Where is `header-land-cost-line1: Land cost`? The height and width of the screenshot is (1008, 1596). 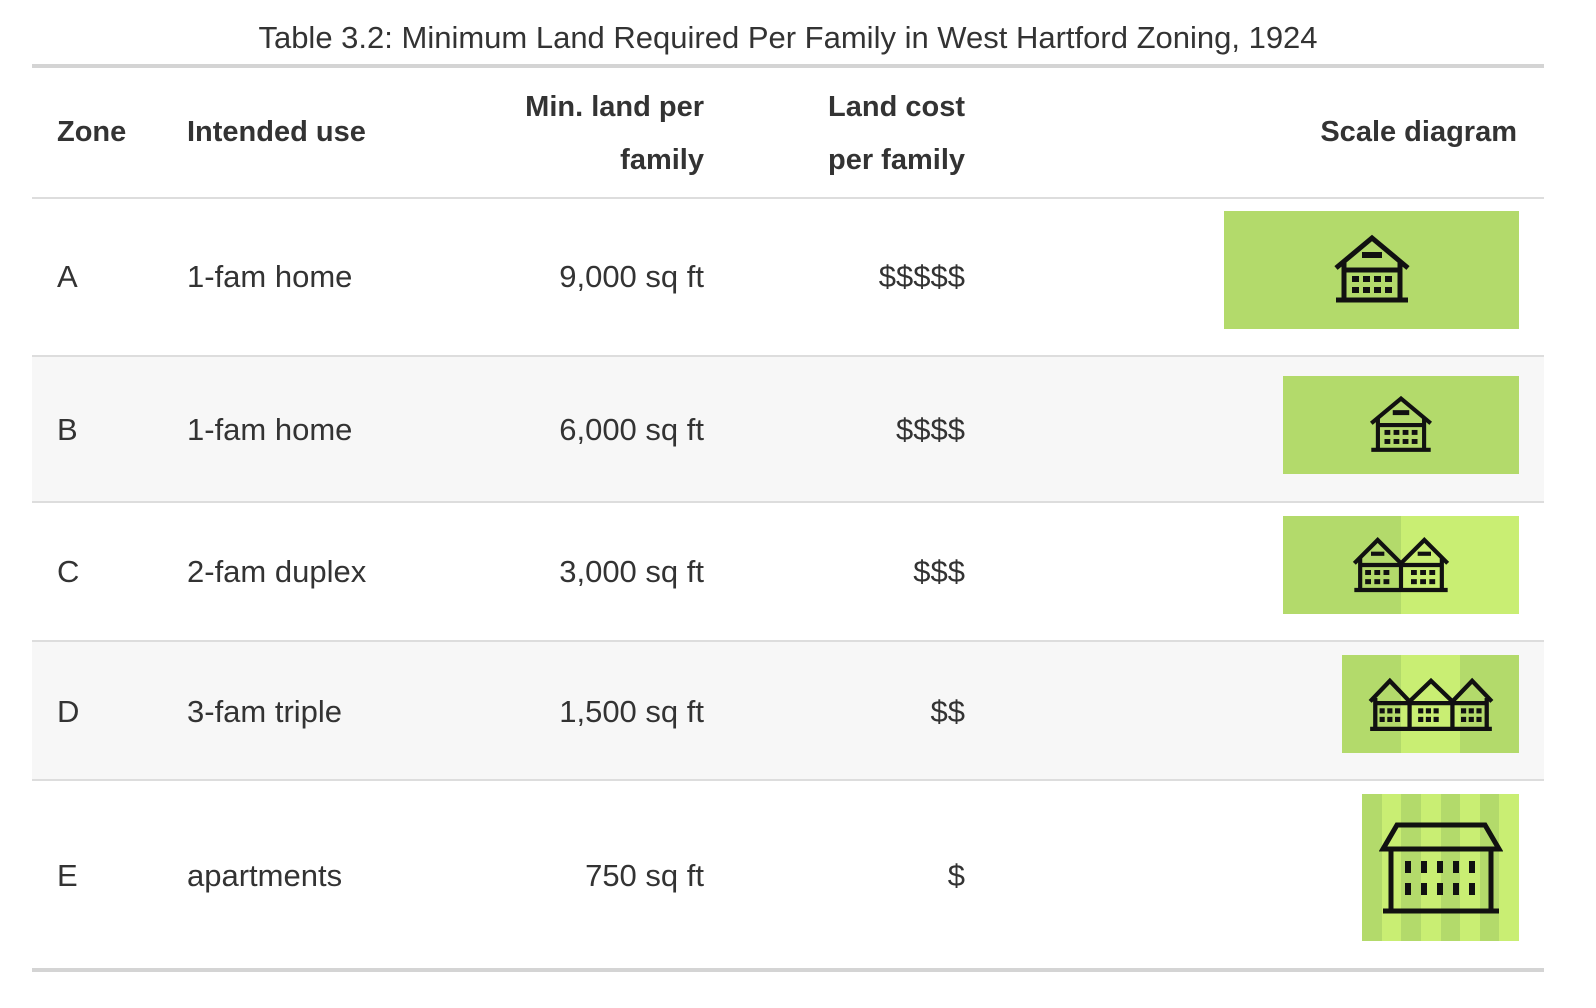 header-land-cost-line1: Land cost is located at coordinates (896, 107).